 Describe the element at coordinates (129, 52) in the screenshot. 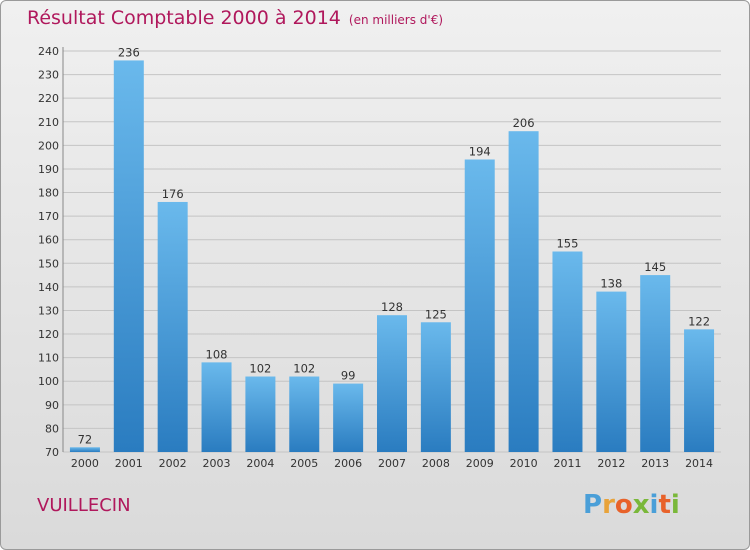

I see `data-label-2001: 236` at that location.